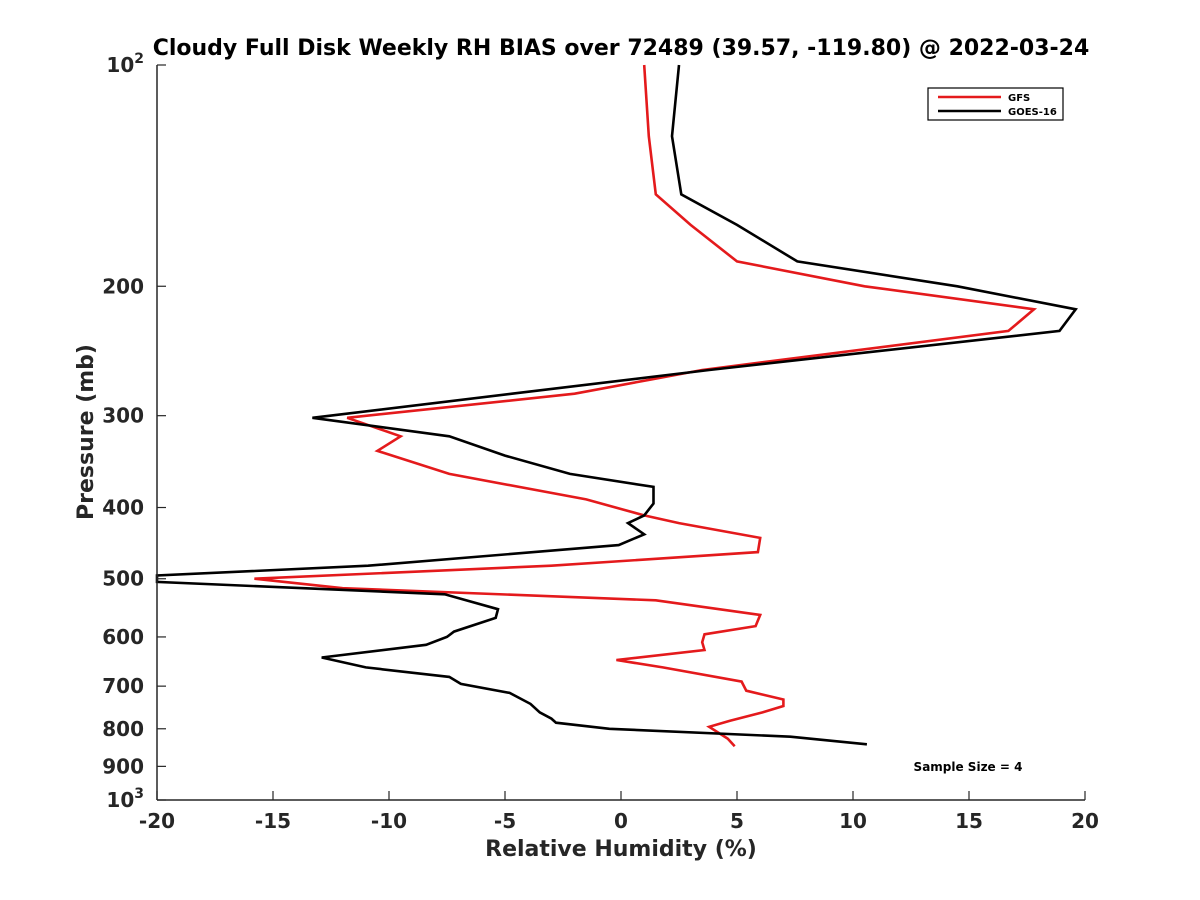 Image resolution: width=1200 pixels, height=900 pixels. I want to click on x-tick-label: -20, so click(157, 821).